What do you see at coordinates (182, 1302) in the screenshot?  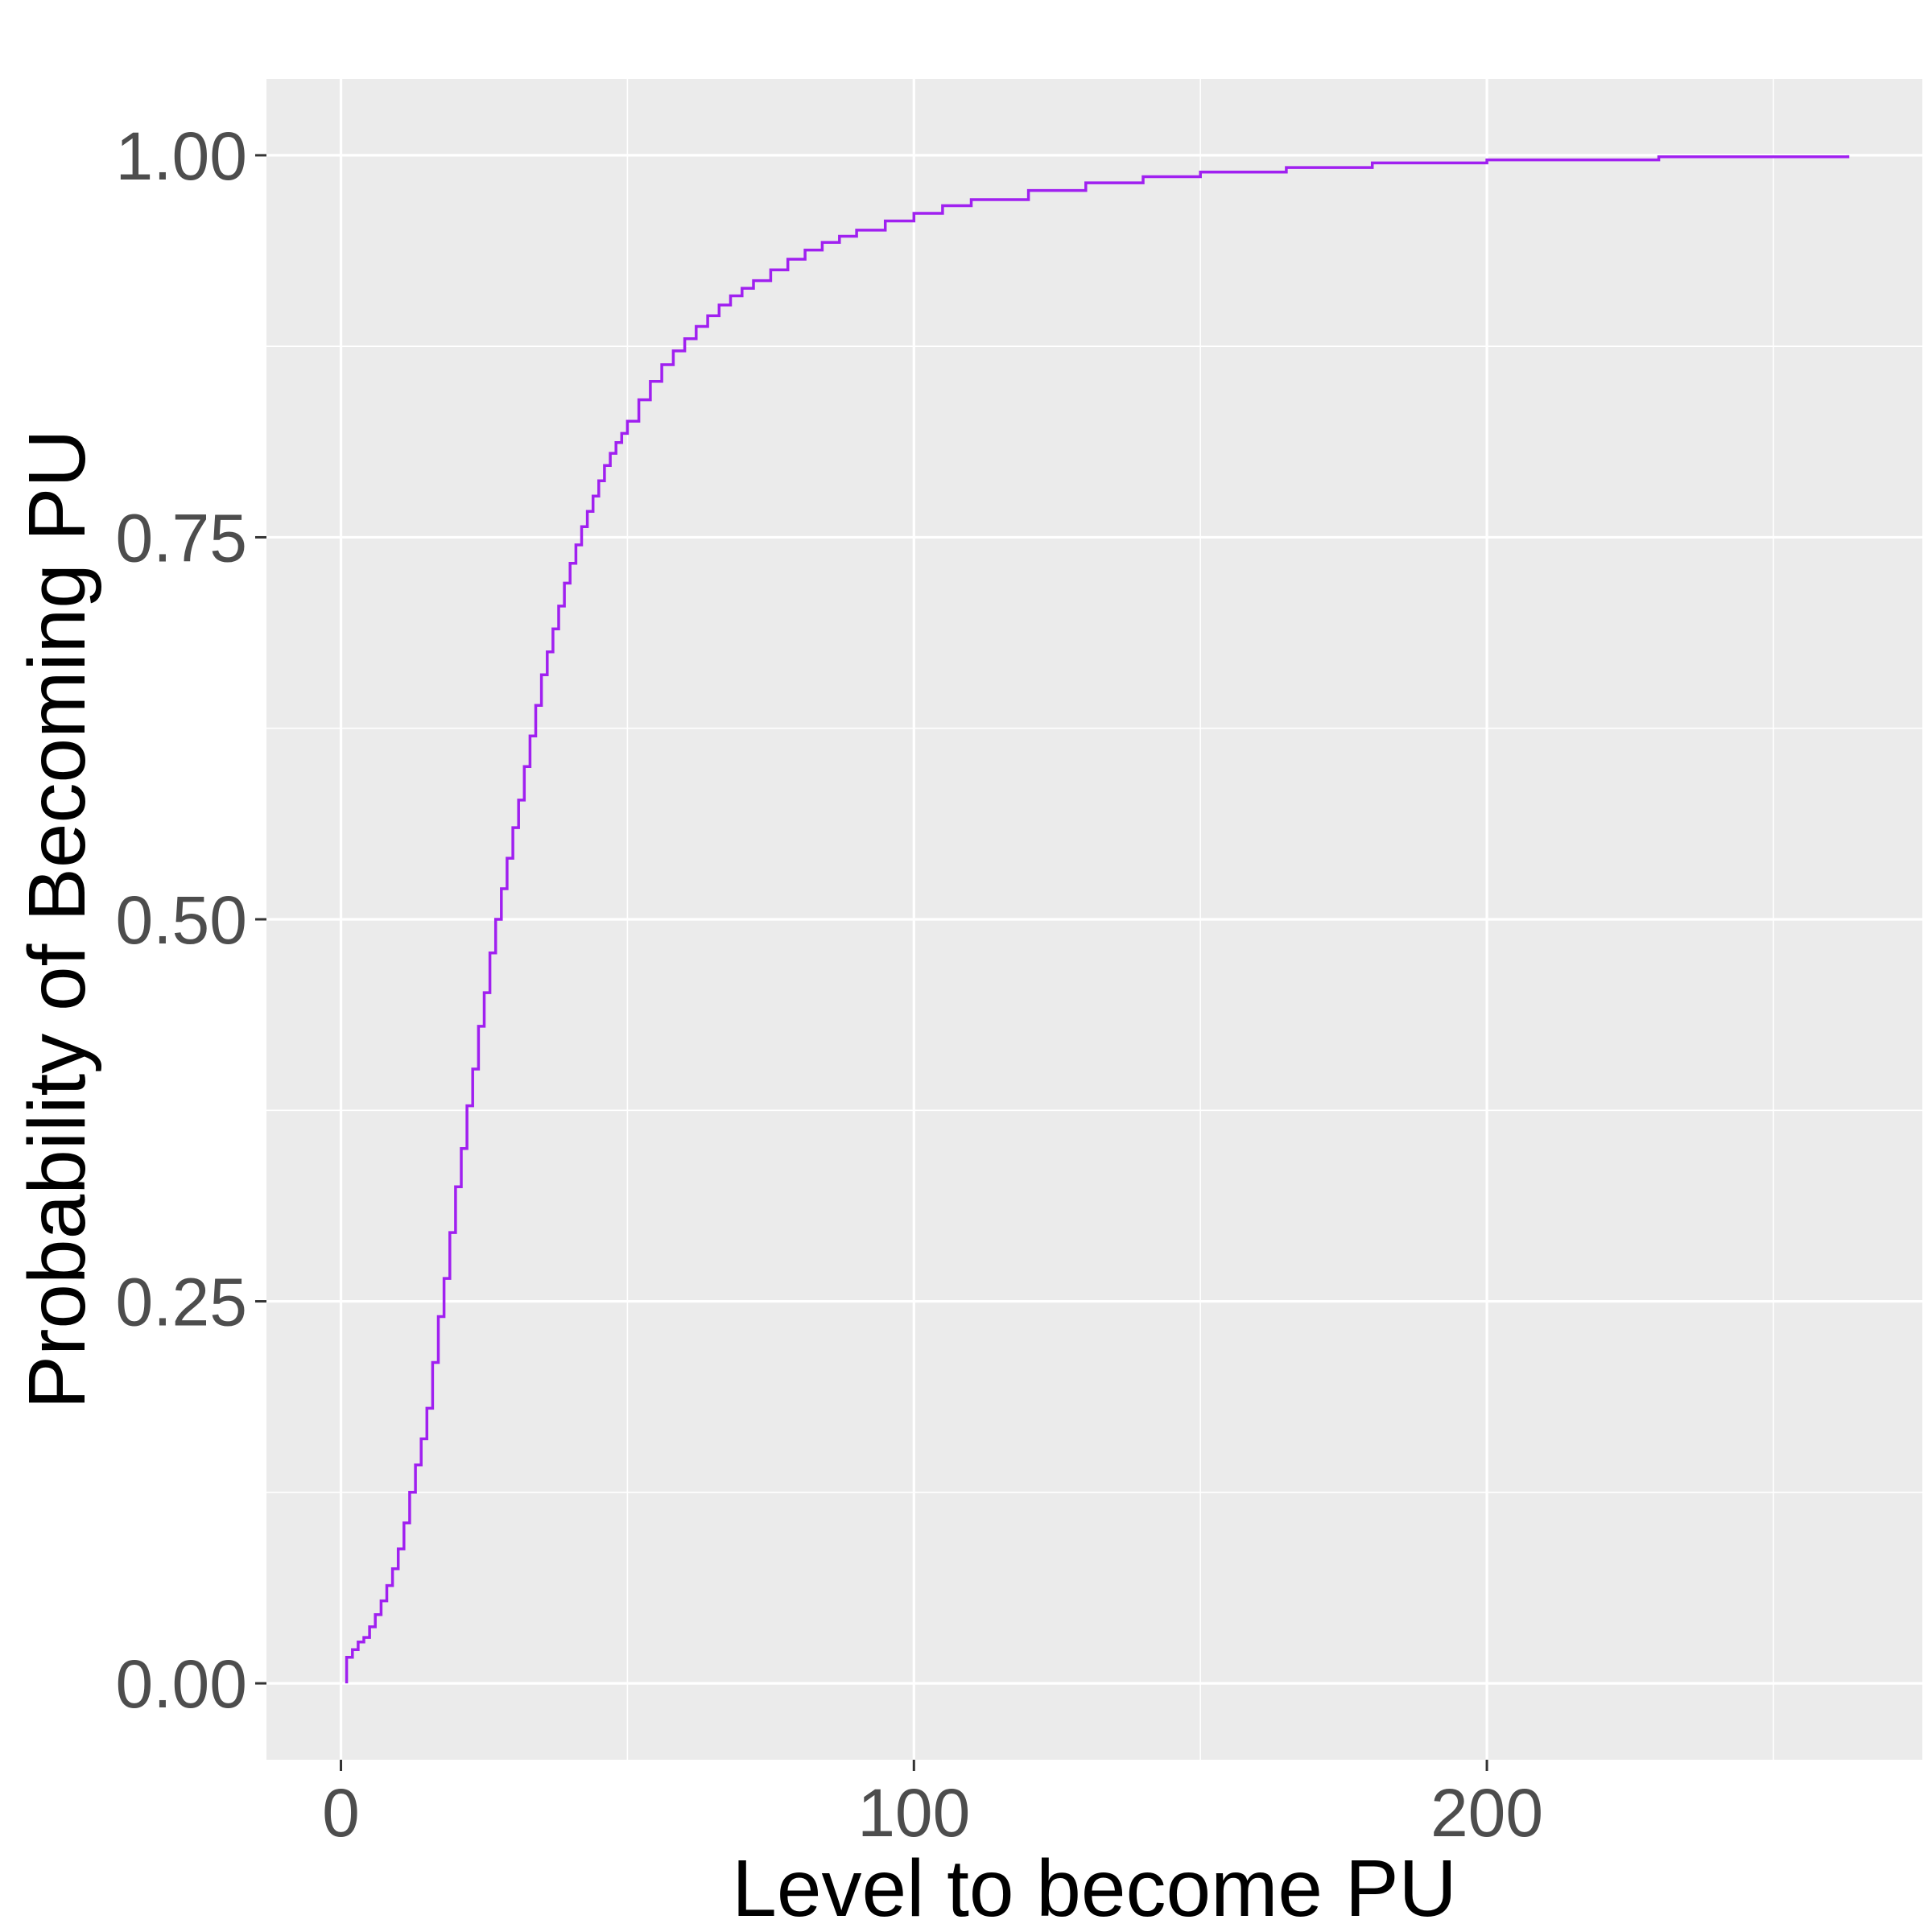 I see `y-tick-label: 0.25` at bounding box center [182, 1302].